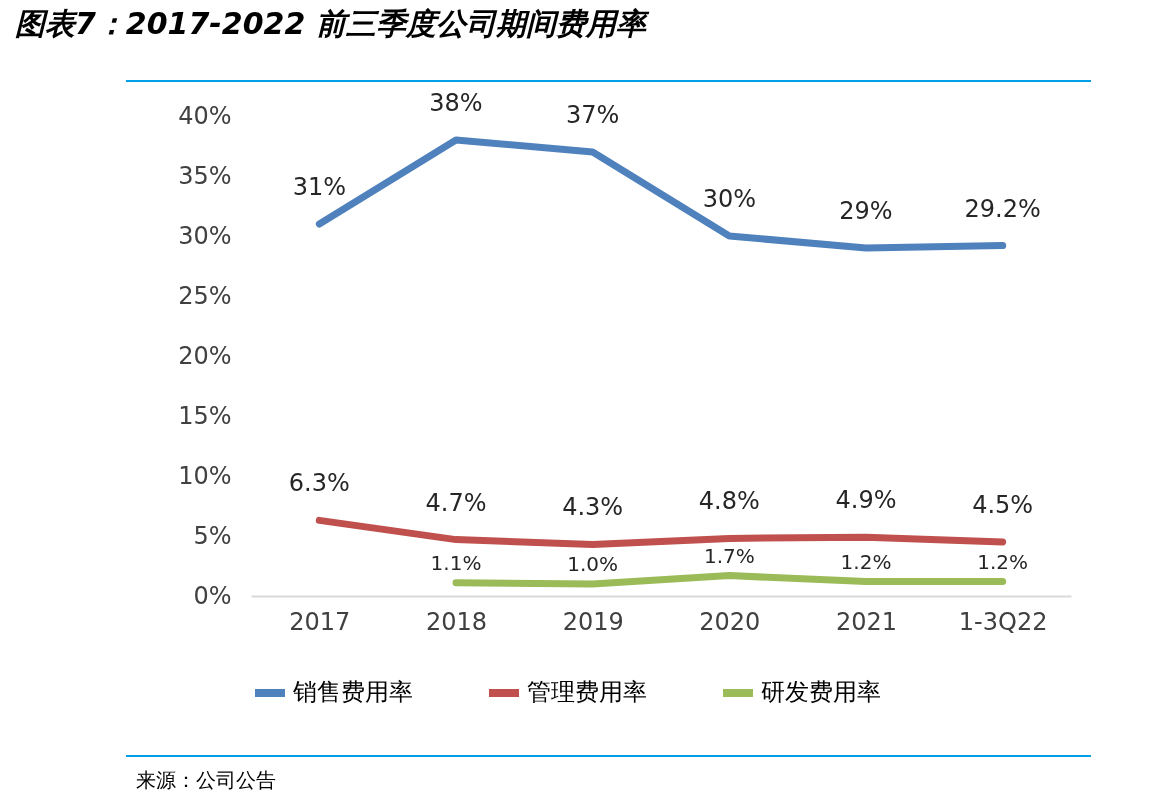 This screenshot has height=809, width=1166. What do you see at coordinates (212, 535) in the screenshot?
I see `y-tick-label: 5%` at bounding box center [212, 535].